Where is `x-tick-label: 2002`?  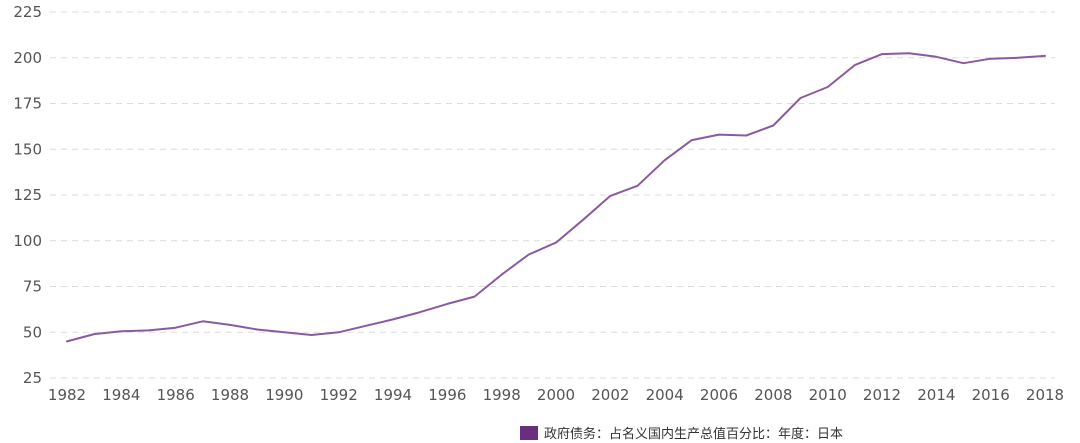 x-tick-label: 2002 is located at coordinates (610, 395).